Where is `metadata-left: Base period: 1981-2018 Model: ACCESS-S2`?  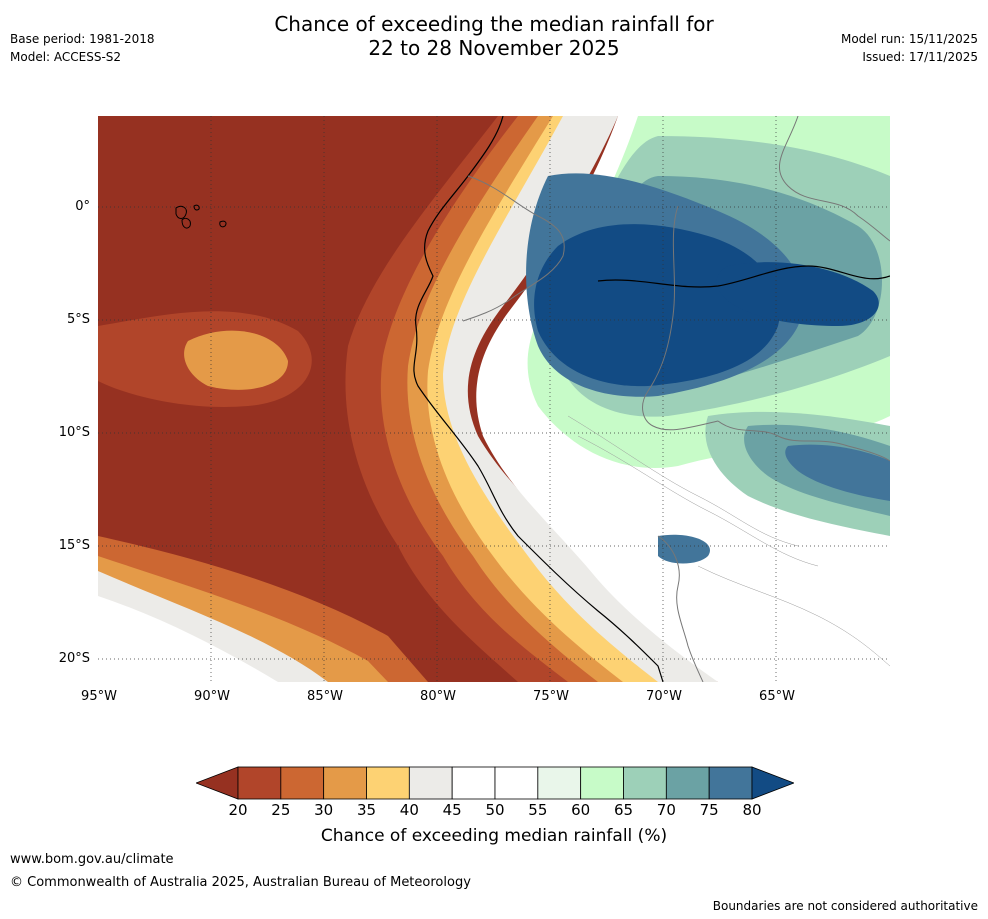 metadata-left: Base period: 1981-2018 Model: ACCESS-S2 is located at coordinates (82, 50).